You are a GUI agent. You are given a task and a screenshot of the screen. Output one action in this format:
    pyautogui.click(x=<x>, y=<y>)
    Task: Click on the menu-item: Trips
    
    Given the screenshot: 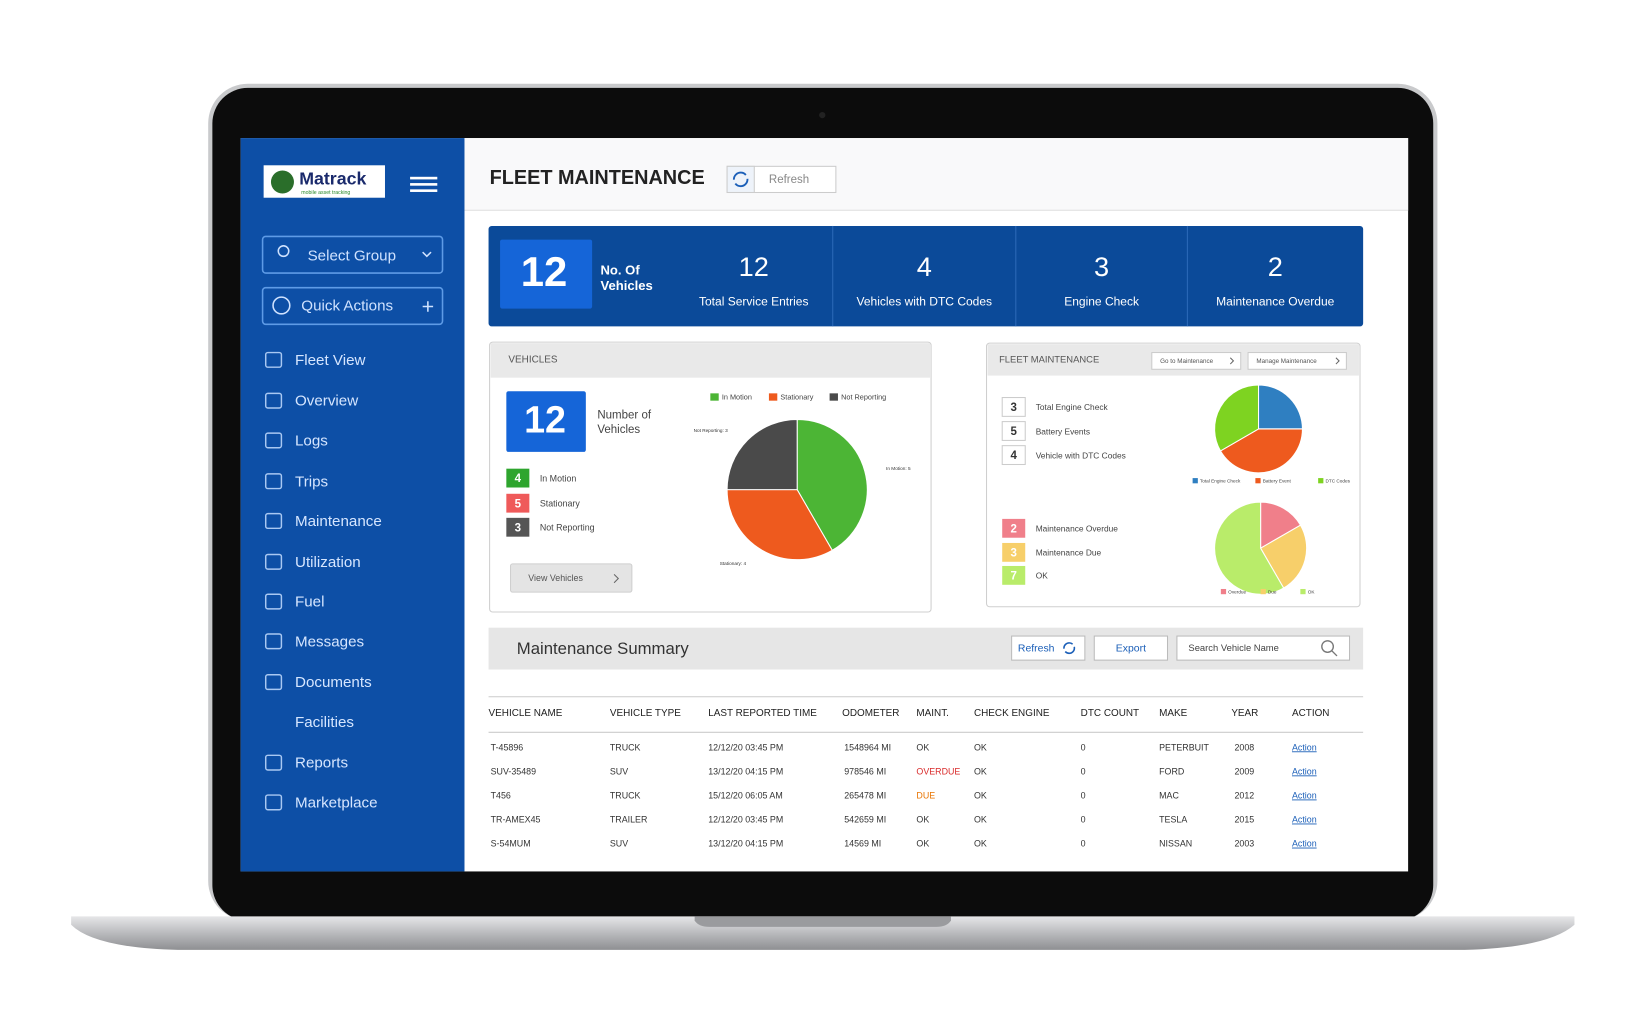 What is the action you would take?
    pyautogui.click(x=312, y=481)
    